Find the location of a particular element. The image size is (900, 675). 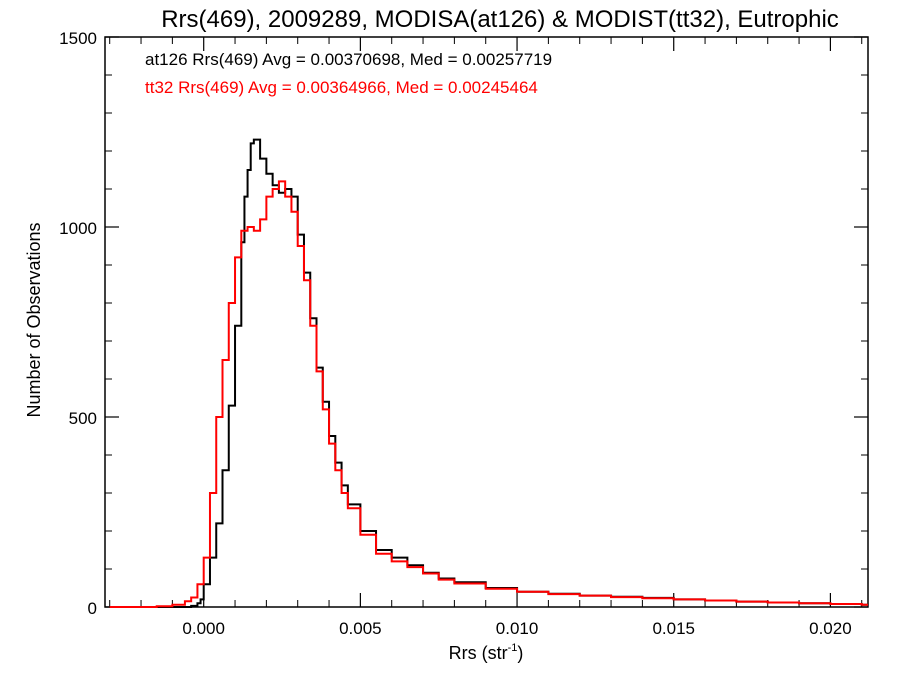

x-axis-label-main: Rrs (str is located at coordinates (478, 653).